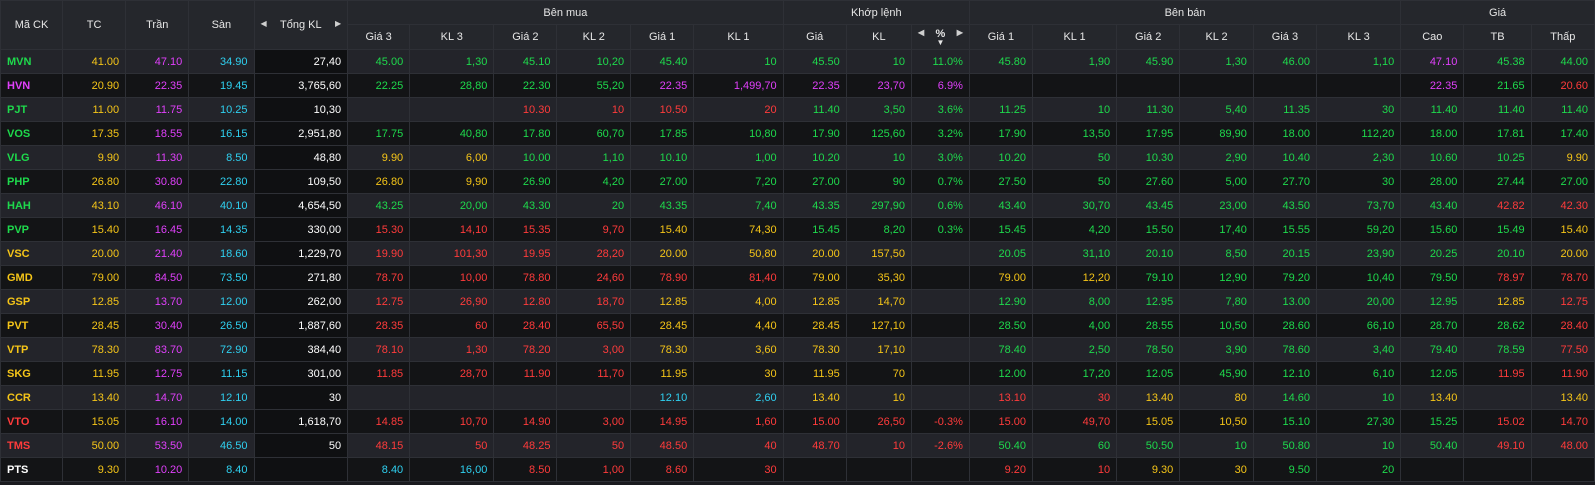 Image resolution: width=1595 pixels, height=485 pixels. Describe the element at coordinates (940, 37) in the screenshot. I see `header-change-percent: ◀% ▶ ▼` at that location.